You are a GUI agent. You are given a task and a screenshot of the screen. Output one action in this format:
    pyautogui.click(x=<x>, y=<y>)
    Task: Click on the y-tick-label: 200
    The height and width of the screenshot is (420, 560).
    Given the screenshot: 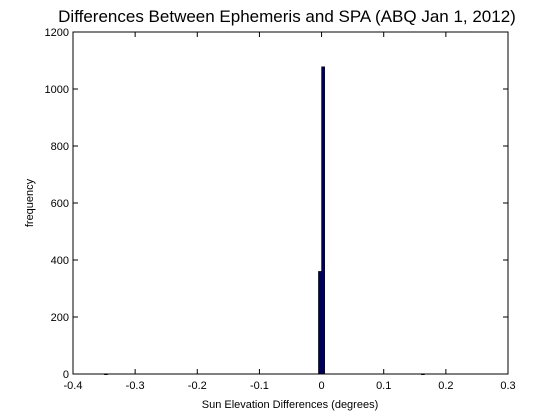 What is the action you would take?
    pyautogui.click(x=60, y=318)
    